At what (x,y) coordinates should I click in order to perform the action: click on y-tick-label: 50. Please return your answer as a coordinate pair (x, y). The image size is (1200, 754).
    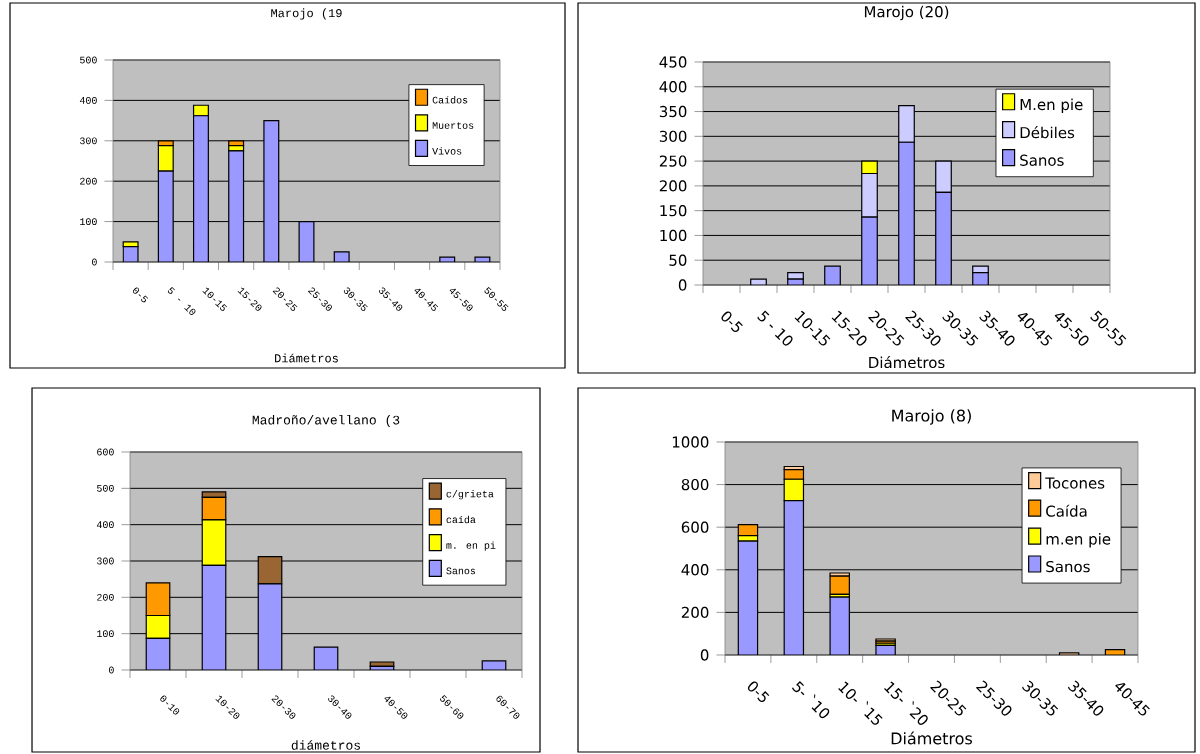
    Looking at the image, I should click on (678, 260).